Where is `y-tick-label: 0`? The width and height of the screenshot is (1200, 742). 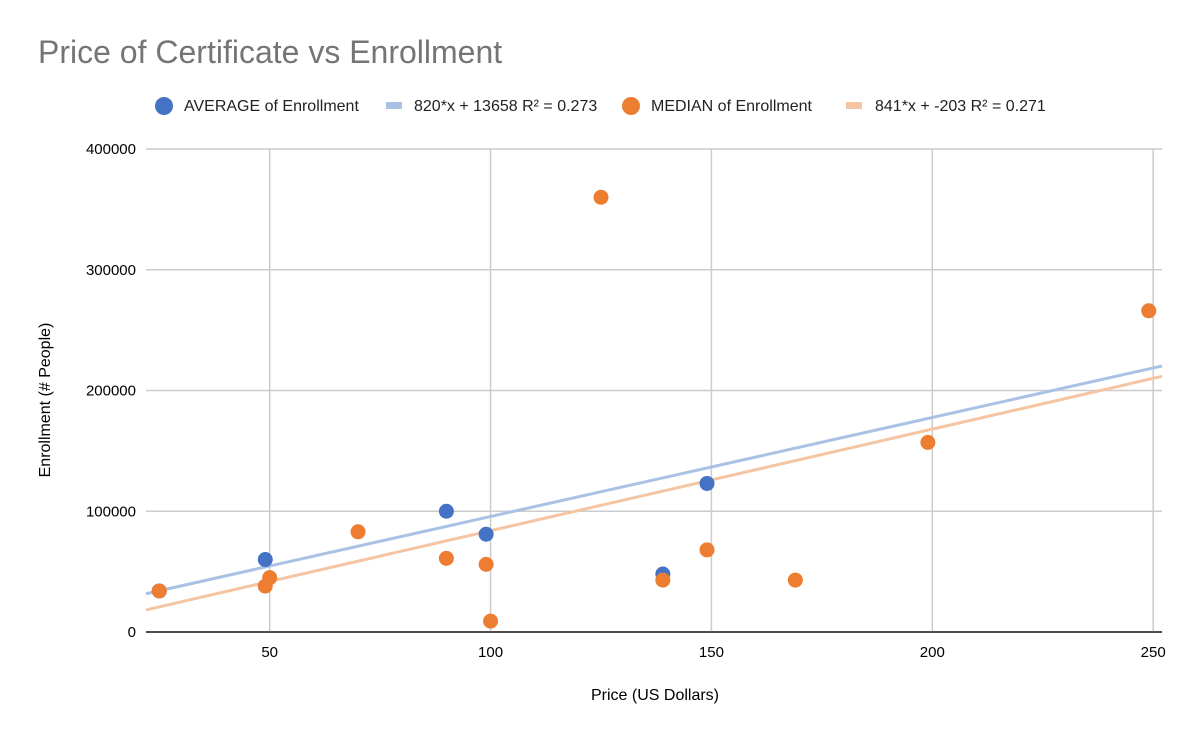
y-tick-label: 0 is located at coordinates (132, 632).